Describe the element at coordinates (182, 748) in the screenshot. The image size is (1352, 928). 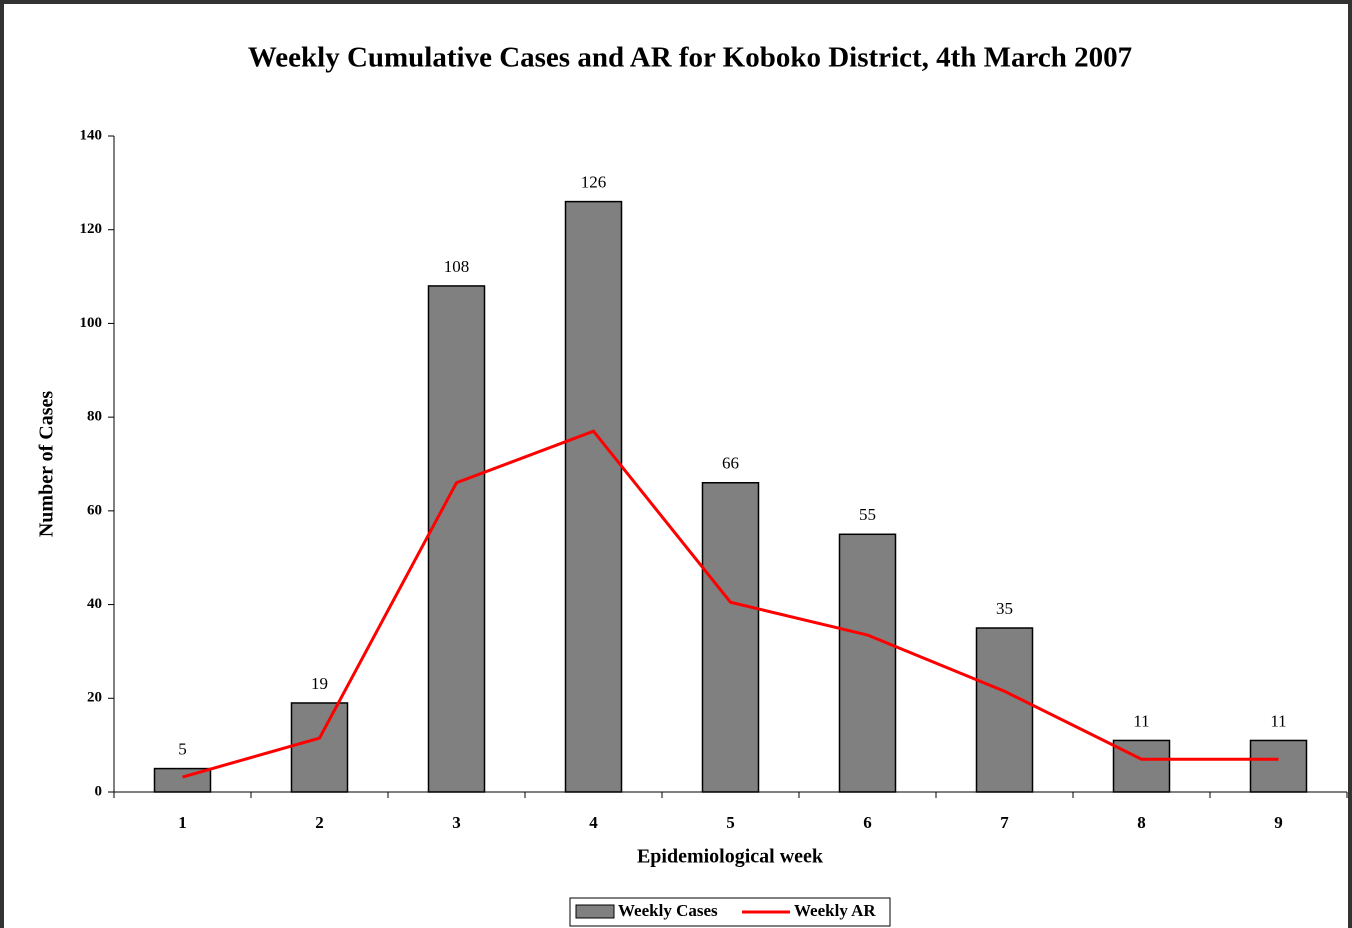
I see `bar-value-label: 5` at that location.